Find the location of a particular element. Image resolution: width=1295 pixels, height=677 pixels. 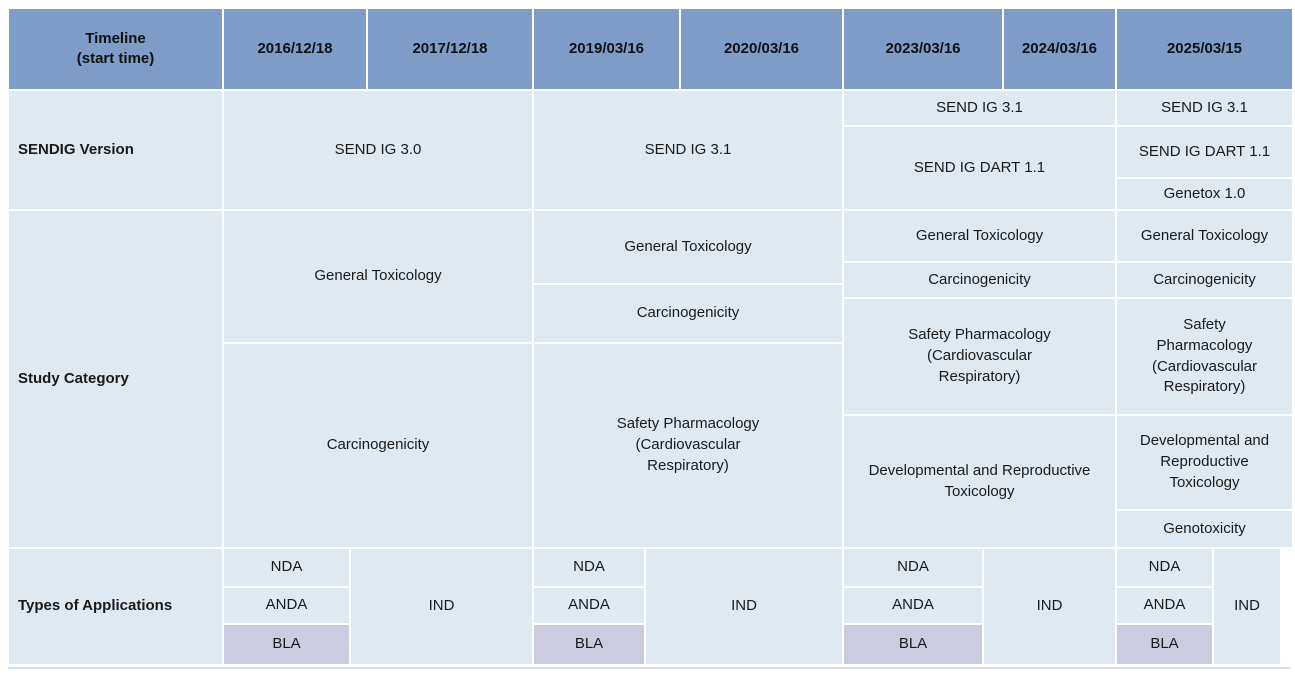

cell-carcinogenicity-2019: Carcinogenicity is located at coordinates (688, 313).